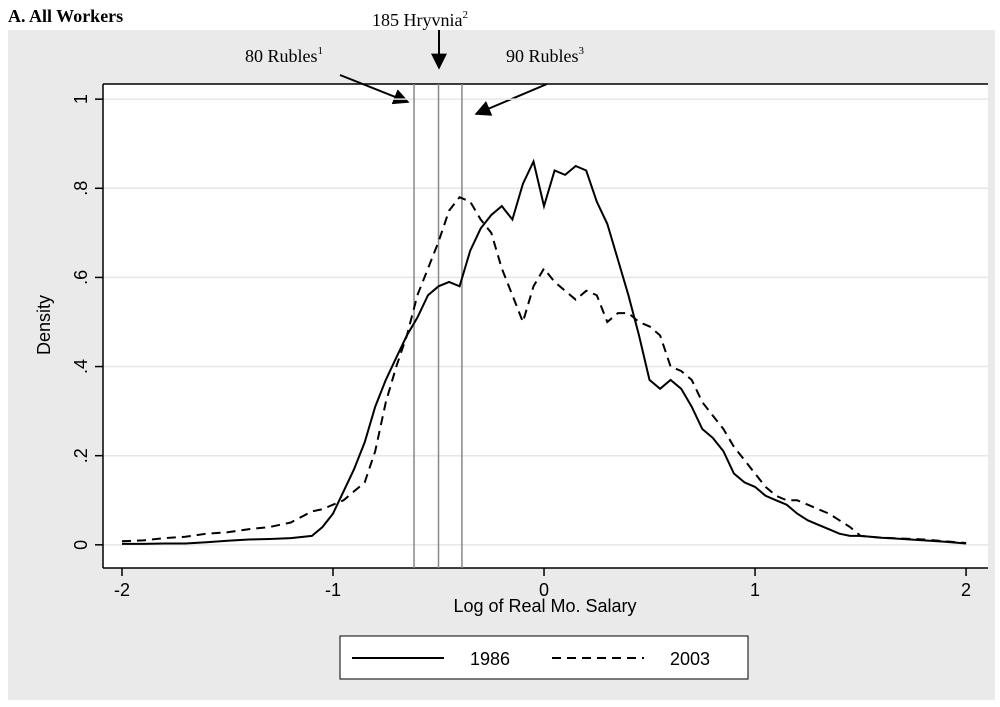 This screenshot has height=707, width=1000. Describe the element at coordinates (81, 99) in the screenshot. I see `y-tick-label: 1` at that location.